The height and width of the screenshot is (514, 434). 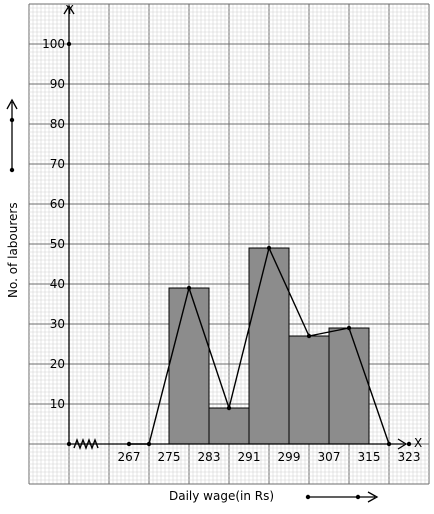 What do you see at coordinates (57, 404) in the screenshot?
I see `y-tick-label: 10` at bounding box center [57, 404].